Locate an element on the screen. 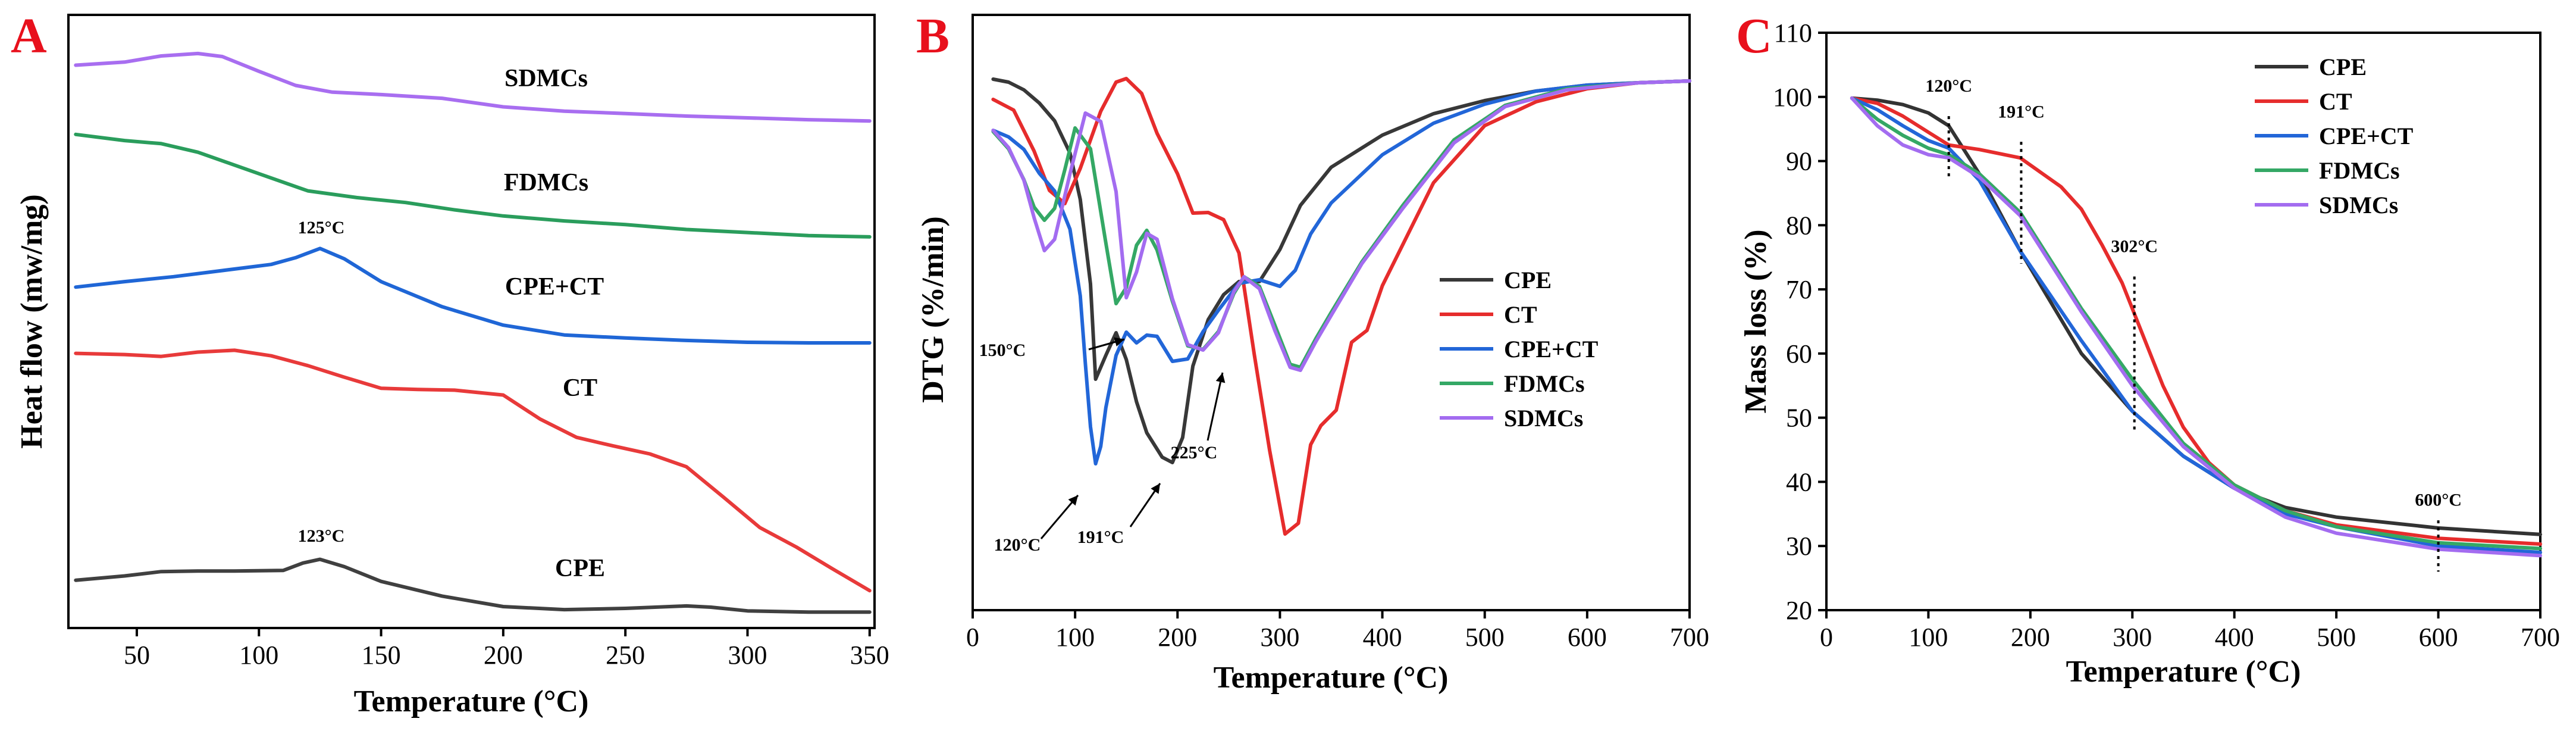  panel-b-y-axis-title: DTG (%/min) is located at coordinates (933, 309).